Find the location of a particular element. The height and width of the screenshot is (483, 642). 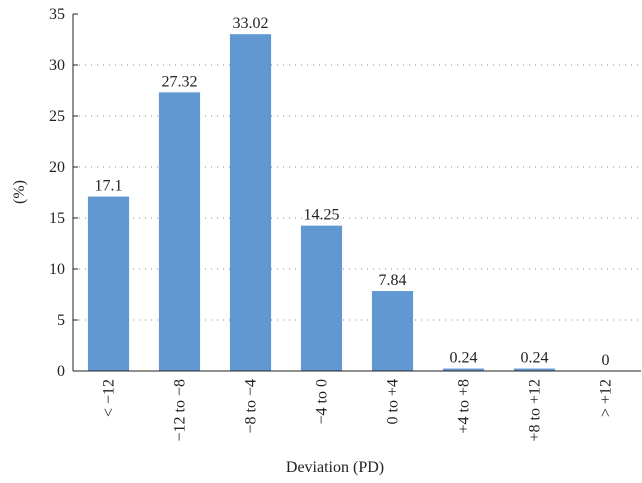

value-label: 7.84 is located at coordinates (393, 280).